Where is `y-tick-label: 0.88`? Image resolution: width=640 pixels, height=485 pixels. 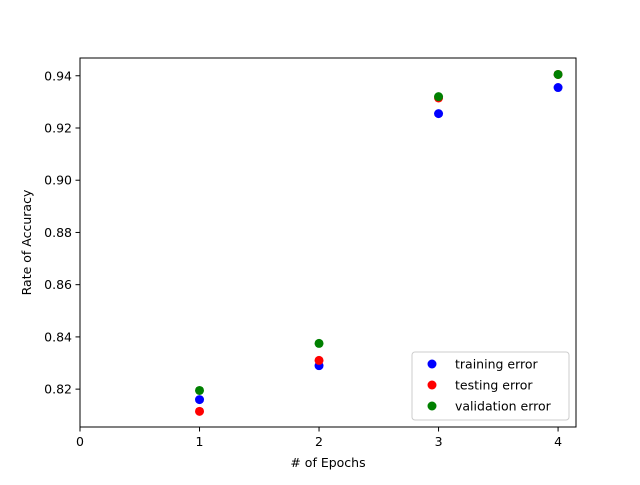
y-tick-label: 0.88 is located at coordinates (58, 232).